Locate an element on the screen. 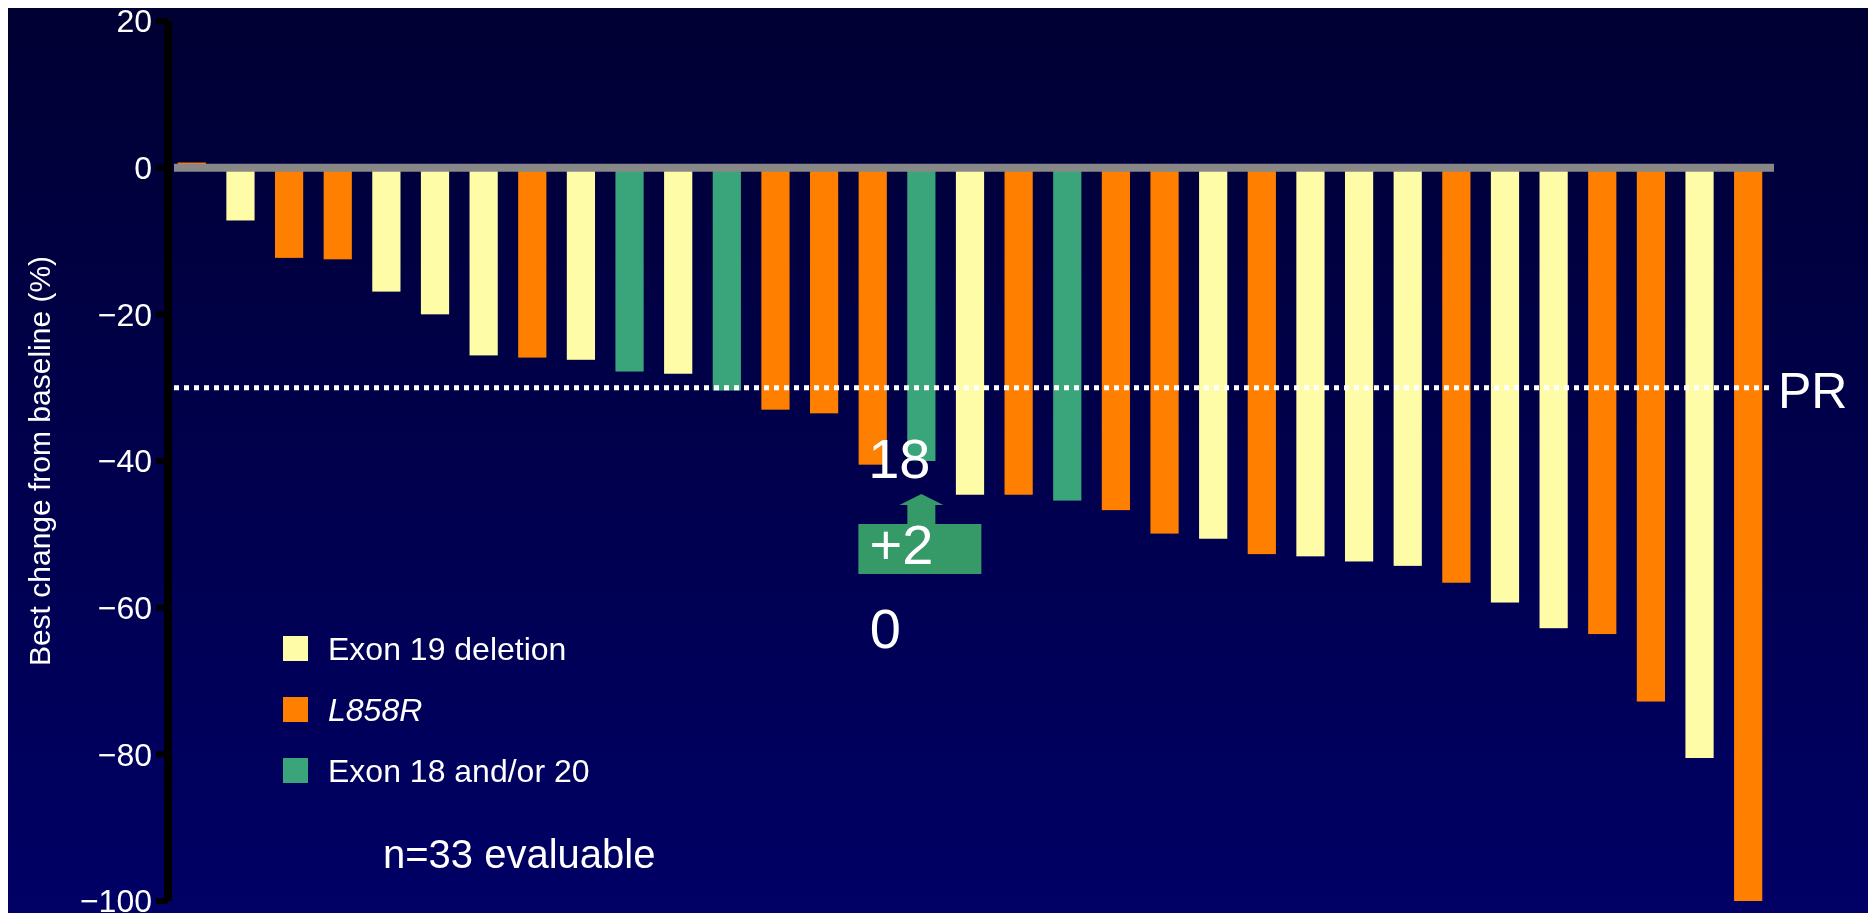 The height and width of the screenshot is (913, 1868). y-tick-label: 20 is located at coordinates (134, 21).